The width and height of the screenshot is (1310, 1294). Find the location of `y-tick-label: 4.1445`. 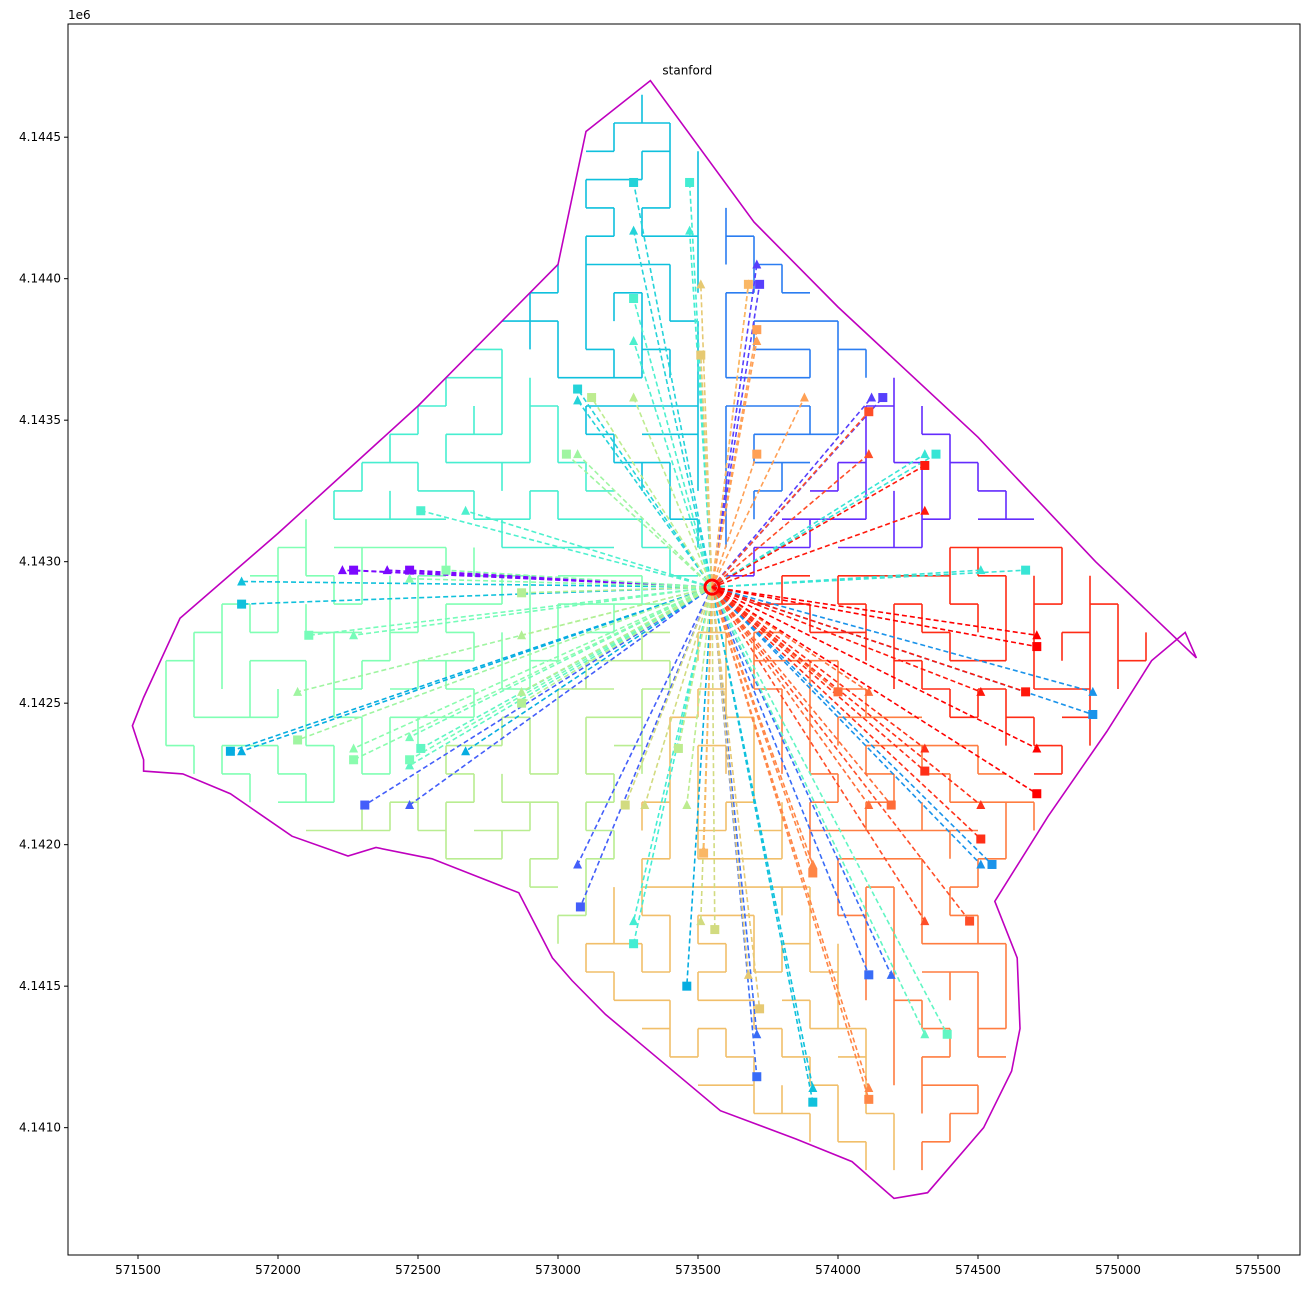

y-tick-label: 4.1445 is located at coordinates (40, 137).